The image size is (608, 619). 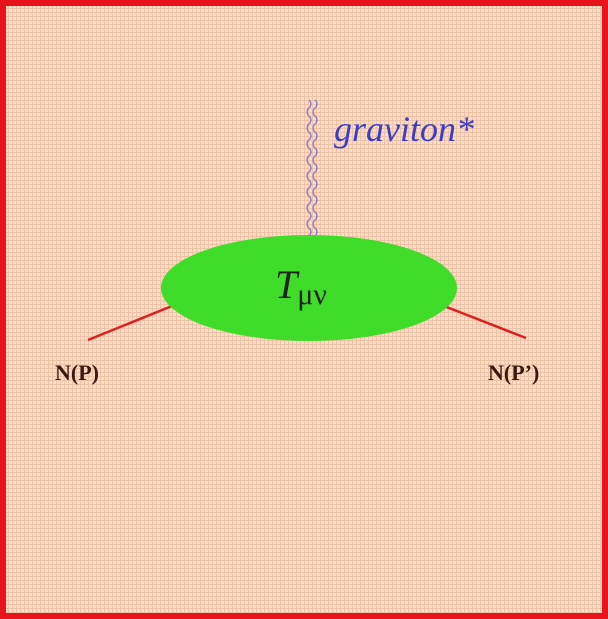 I want to click on node-label: N(P’), so click(x=513, y=372).